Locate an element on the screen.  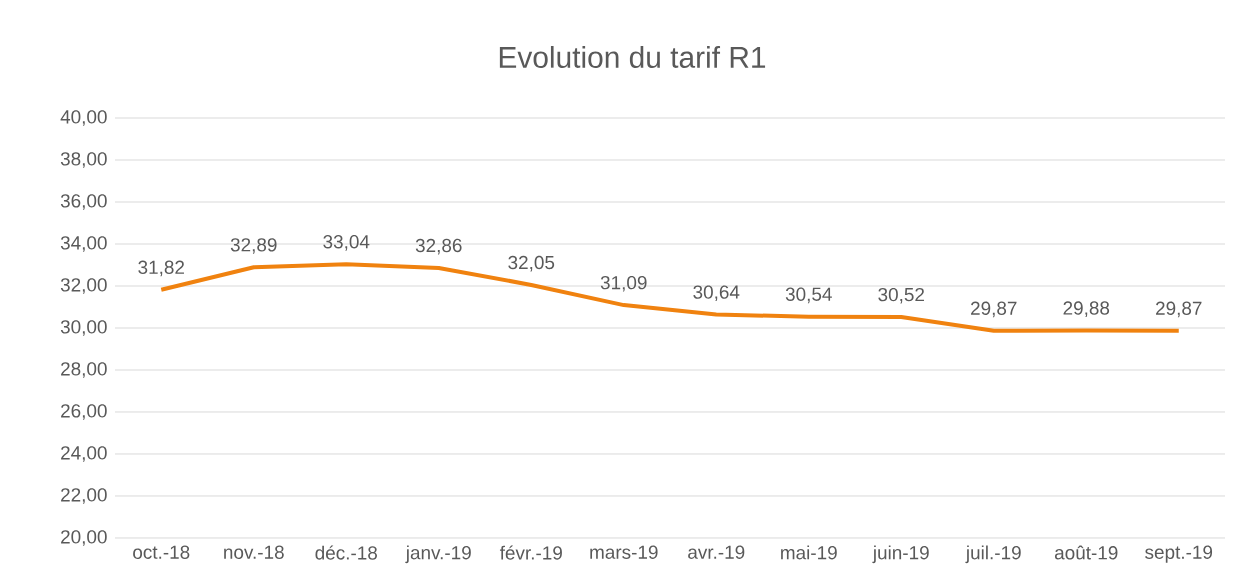
x-tick-label: sept.-19 is located at coordinates (1179, 554).